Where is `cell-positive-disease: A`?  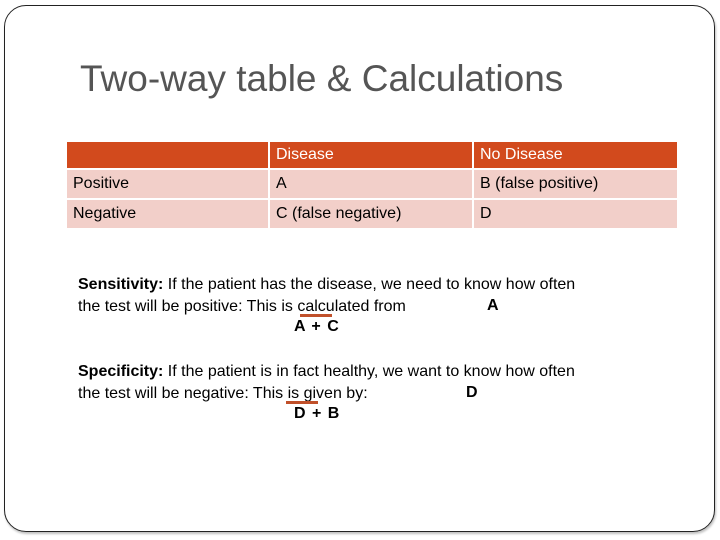 cell-positive-disease: A is located at coordinates (371, 184).